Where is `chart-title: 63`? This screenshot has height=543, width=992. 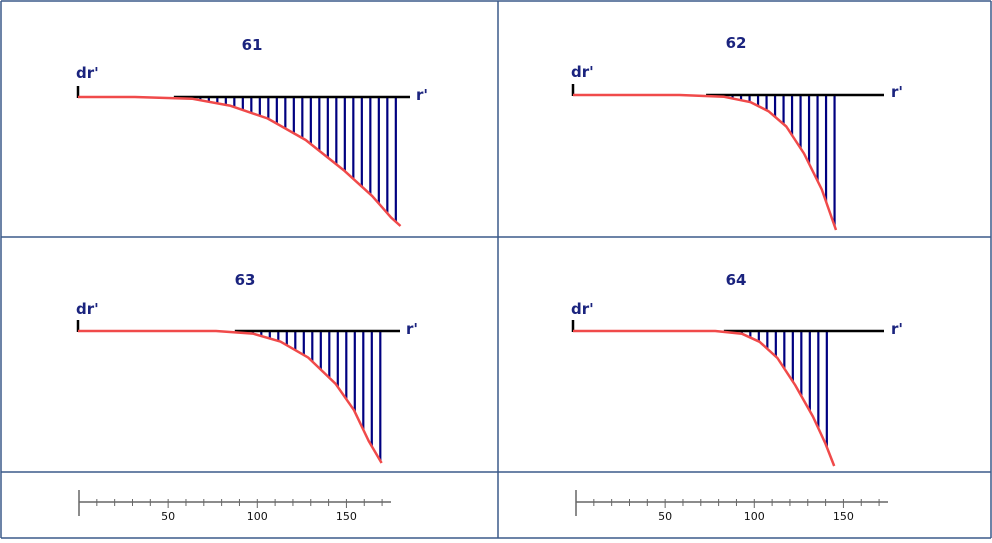 chart-title: 63 is located at coordinates (245, 280).